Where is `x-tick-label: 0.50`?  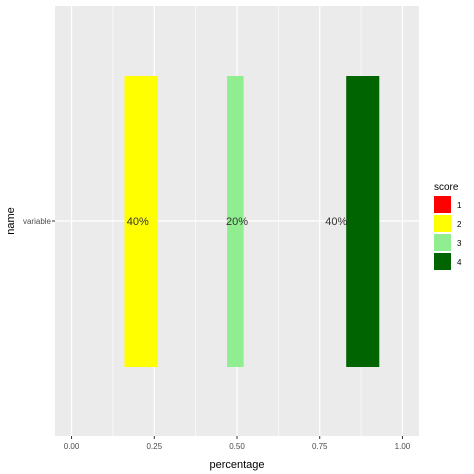
x-tick-label: 0.50 is located at coordinates (237, 446).